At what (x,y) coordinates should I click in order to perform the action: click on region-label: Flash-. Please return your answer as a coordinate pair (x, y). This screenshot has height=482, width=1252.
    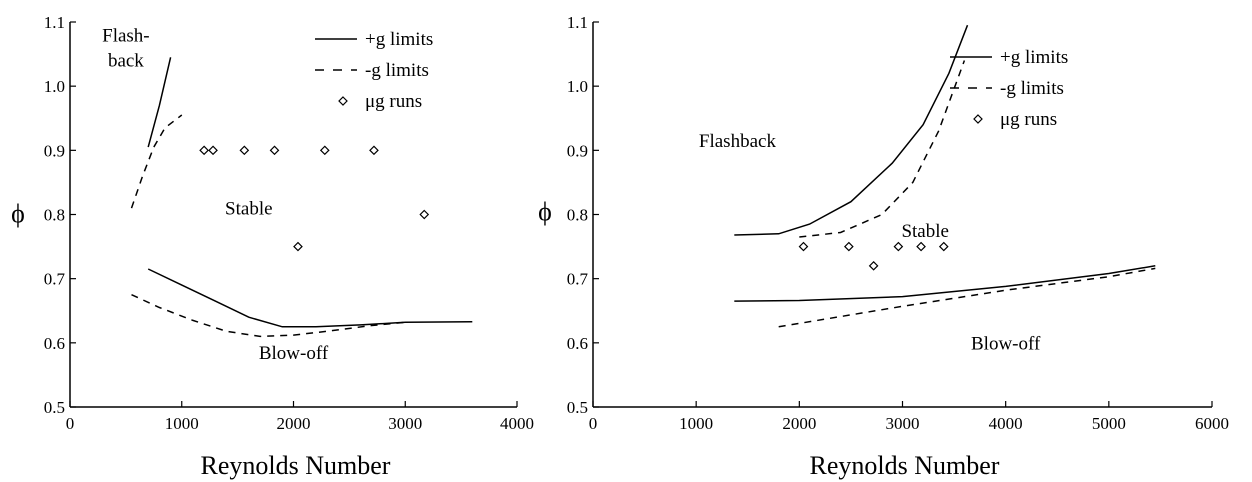
    Looking at the image, I should click on (126, 35).